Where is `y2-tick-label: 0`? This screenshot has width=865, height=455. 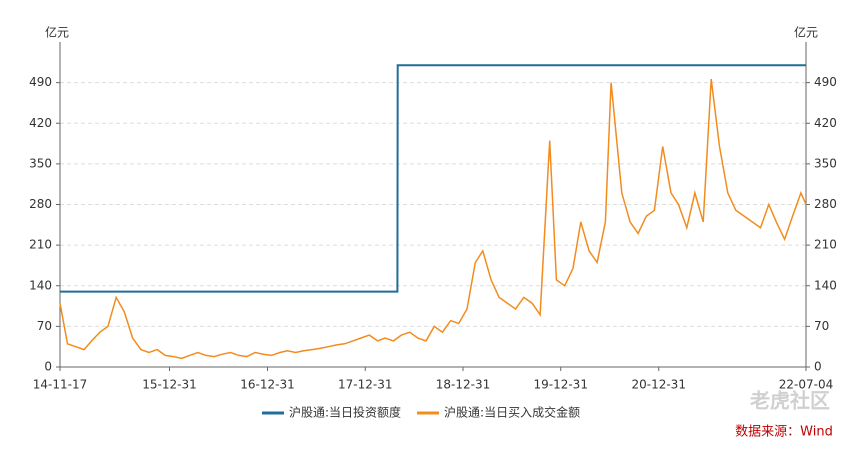
y2-tick-label: 0 is located at coordinates (818, 367).